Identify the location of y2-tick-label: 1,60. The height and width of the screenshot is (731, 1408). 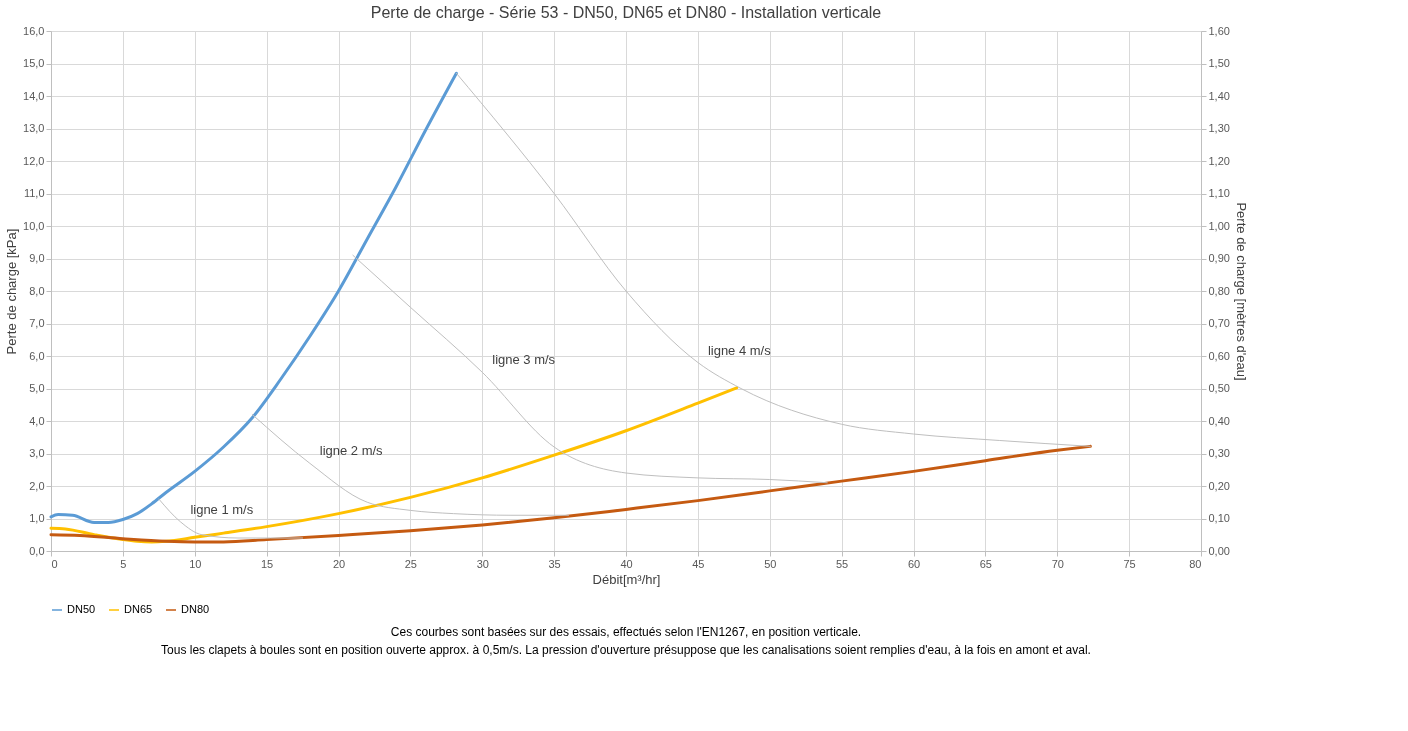
(1219, 30).